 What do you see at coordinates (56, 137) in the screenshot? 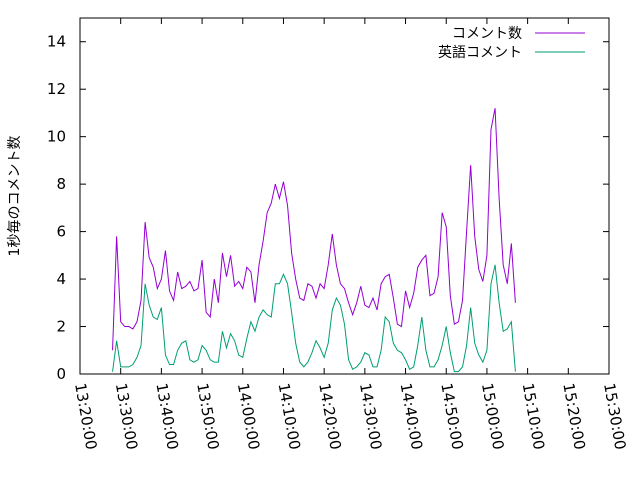
I see `y-tick-label: 10` at bounding box center [56, 137].